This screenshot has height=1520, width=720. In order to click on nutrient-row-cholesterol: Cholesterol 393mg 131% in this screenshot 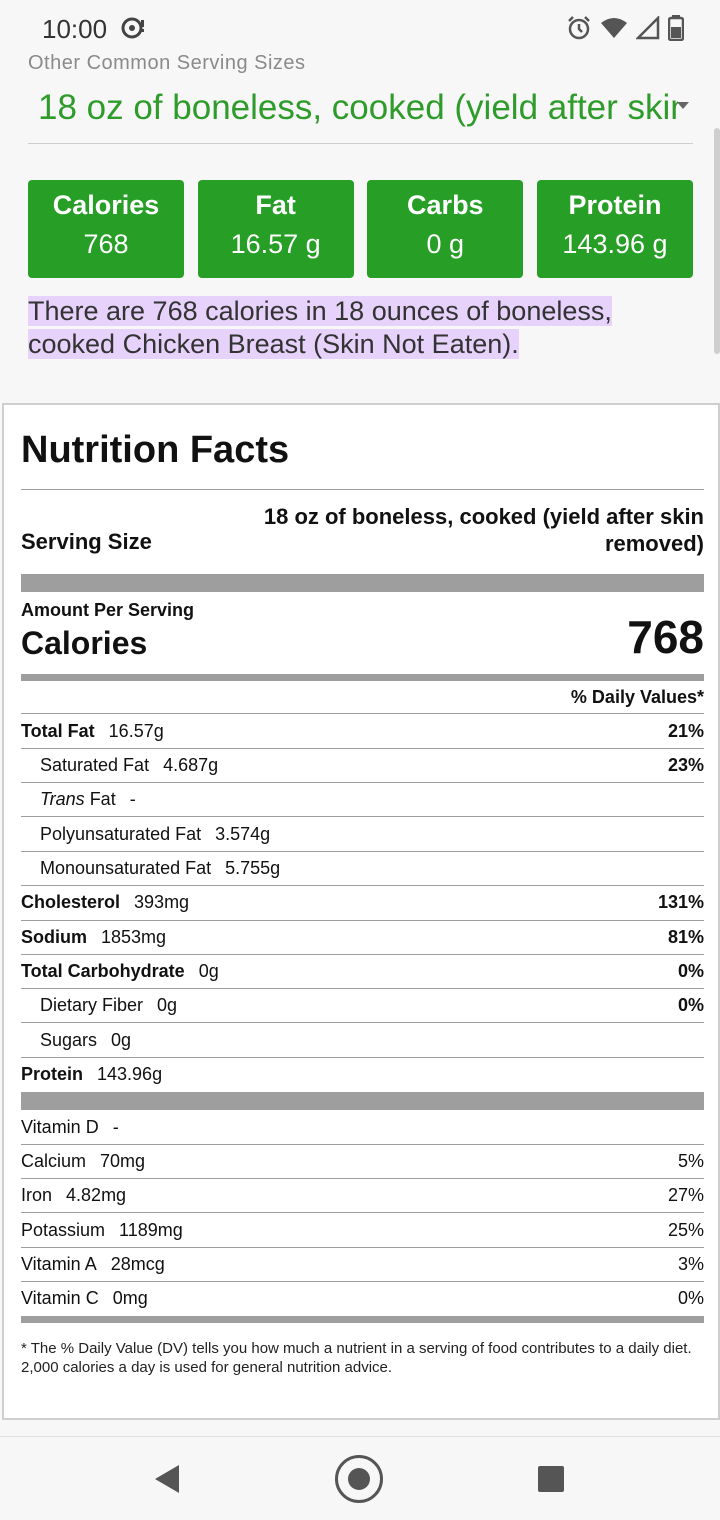, I will do `click(362, 902)`.